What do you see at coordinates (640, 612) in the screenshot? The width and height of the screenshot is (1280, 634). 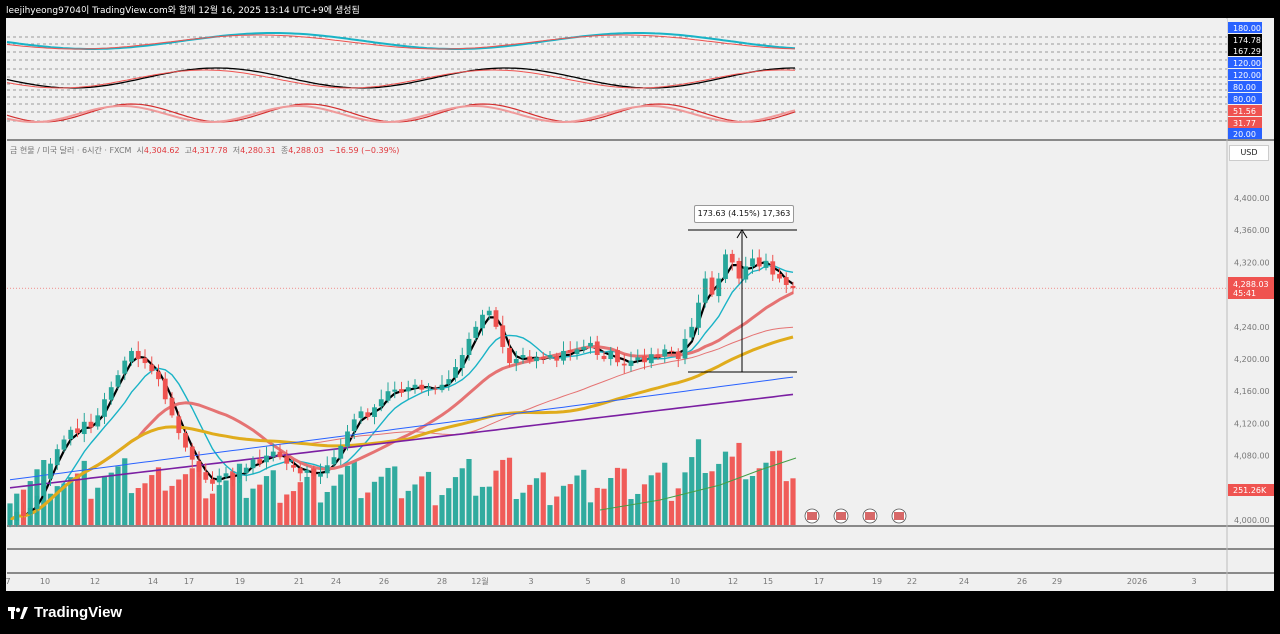 I see `footer-bar` at bounding box center [640, 612].